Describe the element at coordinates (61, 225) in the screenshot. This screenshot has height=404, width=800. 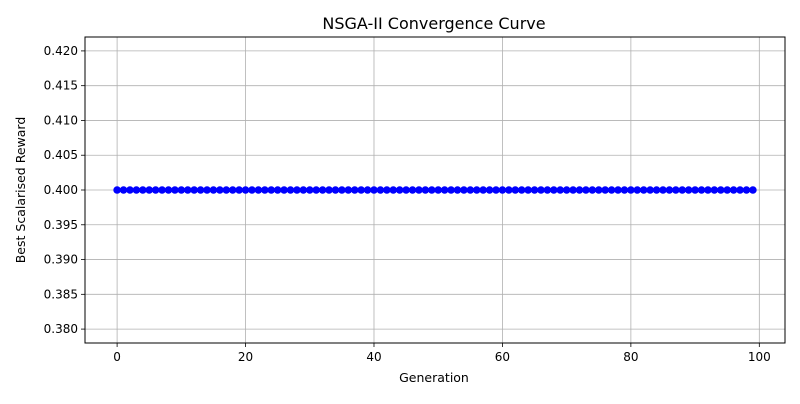
I see `y-tick-label: 0.395` at that location.